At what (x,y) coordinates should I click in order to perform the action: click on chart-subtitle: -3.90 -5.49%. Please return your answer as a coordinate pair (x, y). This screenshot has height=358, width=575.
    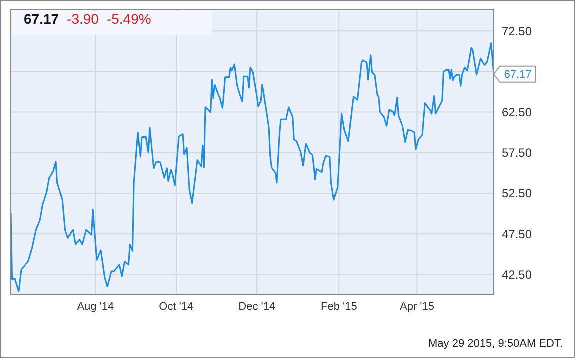
    Looking at the image, I should click on (109, 18).